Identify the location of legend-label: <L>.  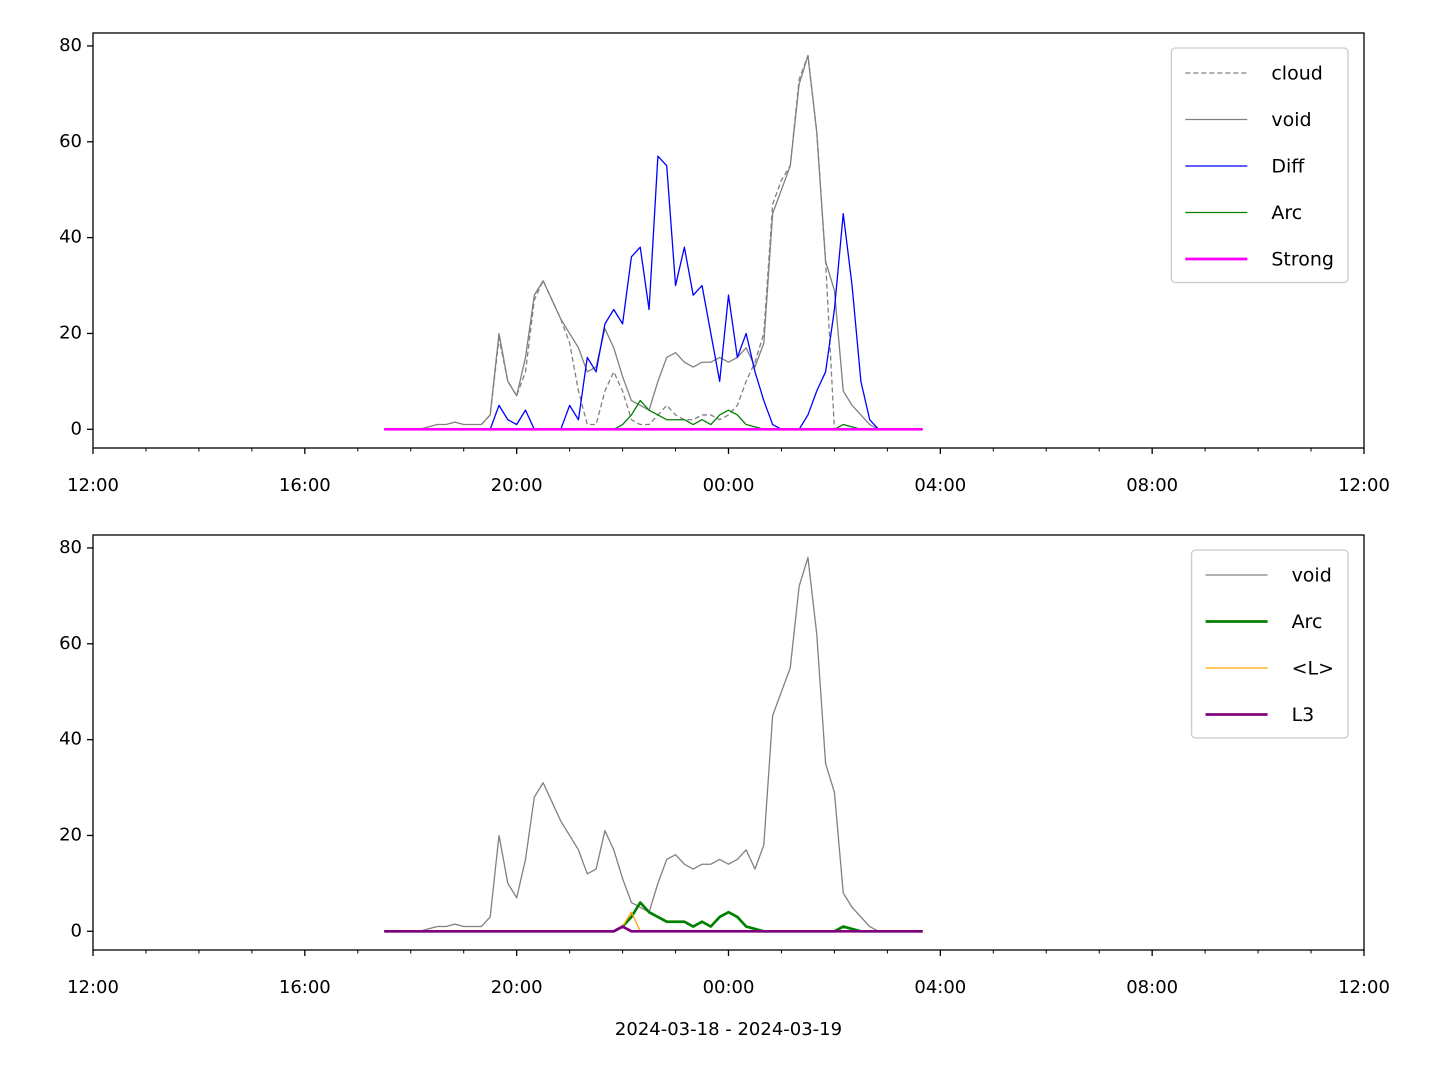
(1313, 669).